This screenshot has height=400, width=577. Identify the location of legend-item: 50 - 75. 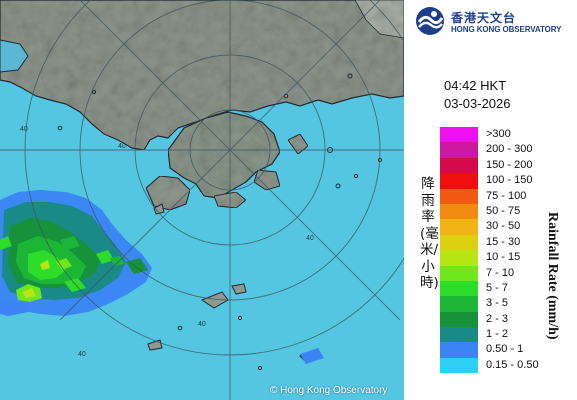
(507, 211).